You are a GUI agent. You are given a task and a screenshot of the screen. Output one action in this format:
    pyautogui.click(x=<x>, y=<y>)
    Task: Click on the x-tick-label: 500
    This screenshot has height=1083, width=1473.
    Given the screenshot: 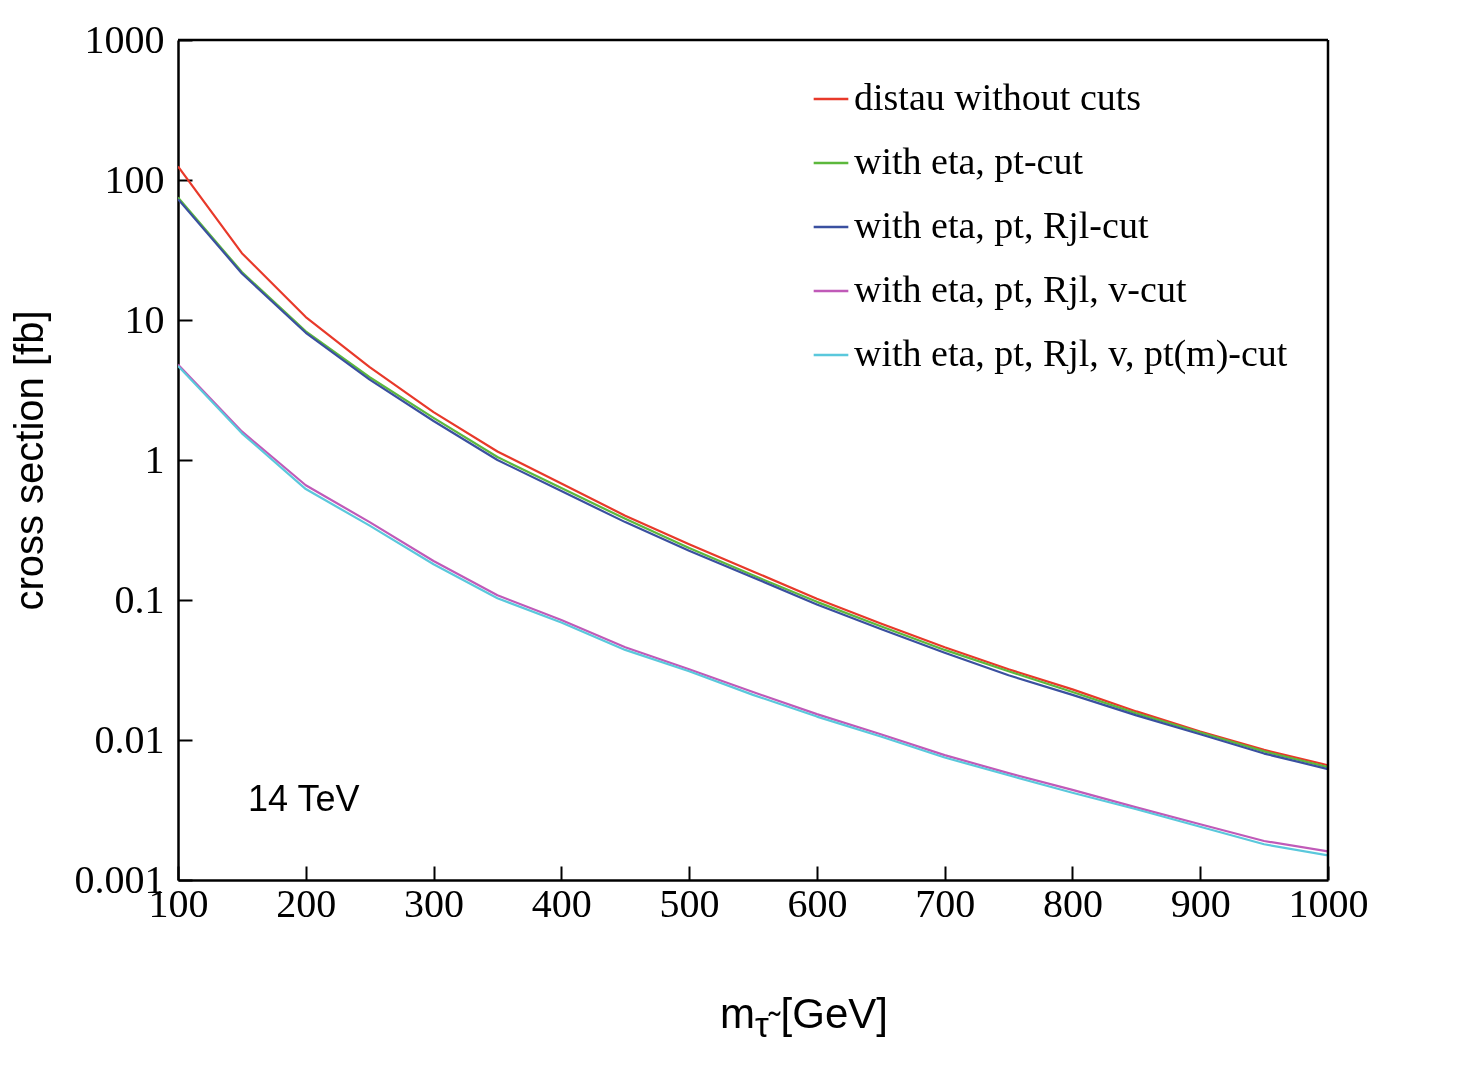 What is the action you would take?
    pyautogui.click(x=689, y=903)
    